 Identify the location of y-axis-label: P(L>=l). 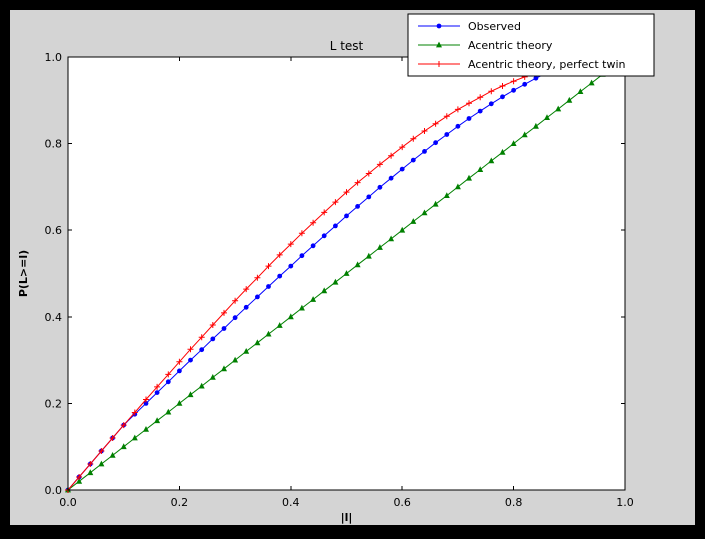
(23, 273).